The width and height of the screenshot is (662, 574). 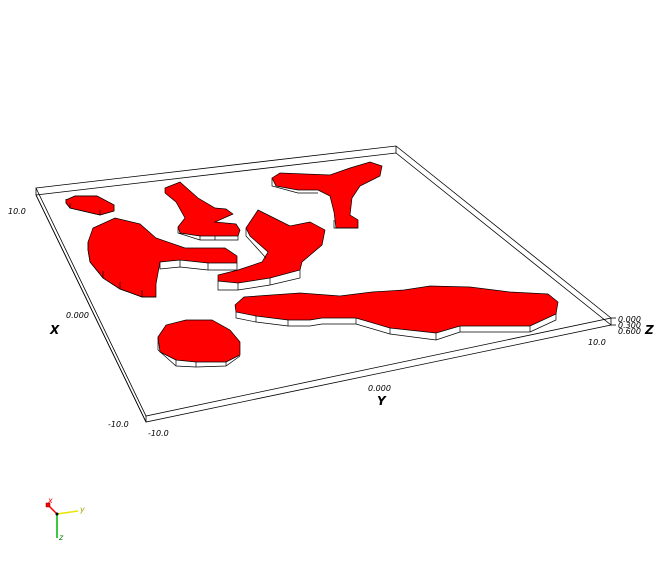 I want to click on z-axis-label: Z, so click(x=649, y=330).